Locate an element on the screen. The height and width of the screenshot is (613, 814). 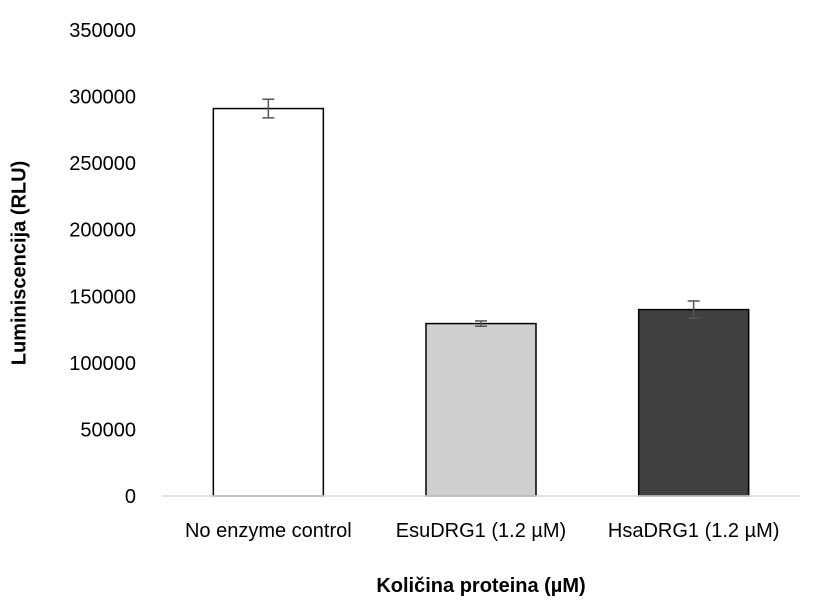
x-category-label: No enzyme control is located at coordinates (268, 531).